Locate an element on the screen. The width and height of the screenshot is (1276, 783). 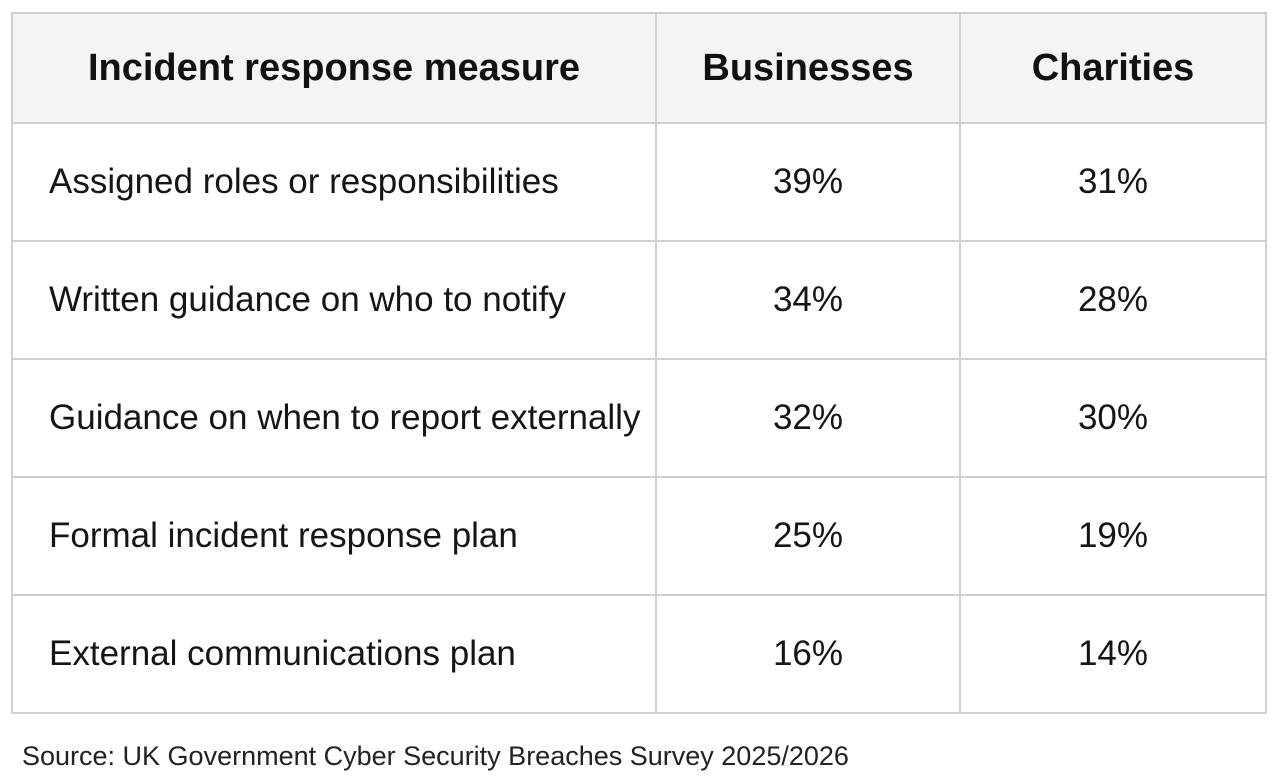
measure-cell: Assigned roles or responsibilities is located at coordinates (334, 182).